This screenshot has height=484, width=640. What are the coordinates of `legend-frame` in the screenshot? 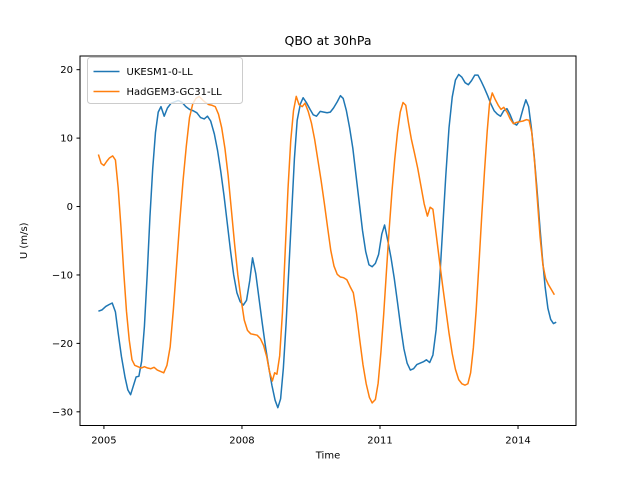 It's located at (165, 80).